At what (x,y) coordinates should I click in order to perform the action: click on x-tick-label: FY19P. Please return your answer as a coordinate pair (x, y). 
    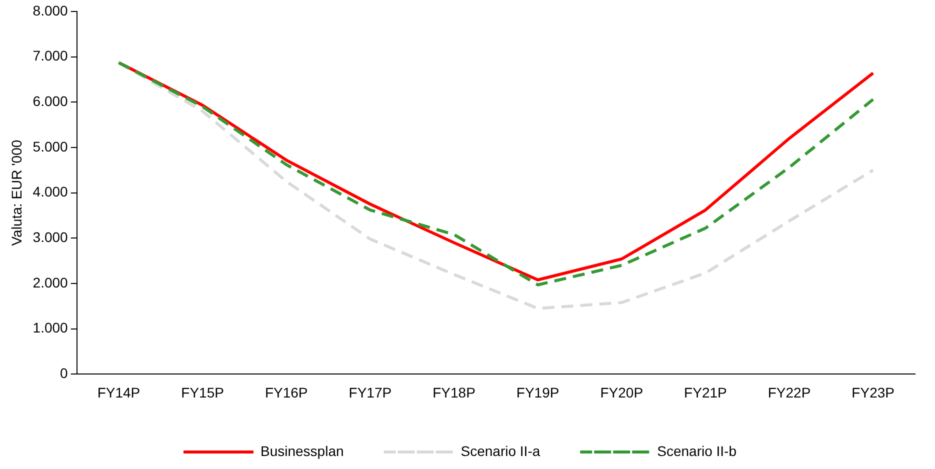
    Looking at the image, I should click on (538, 392).